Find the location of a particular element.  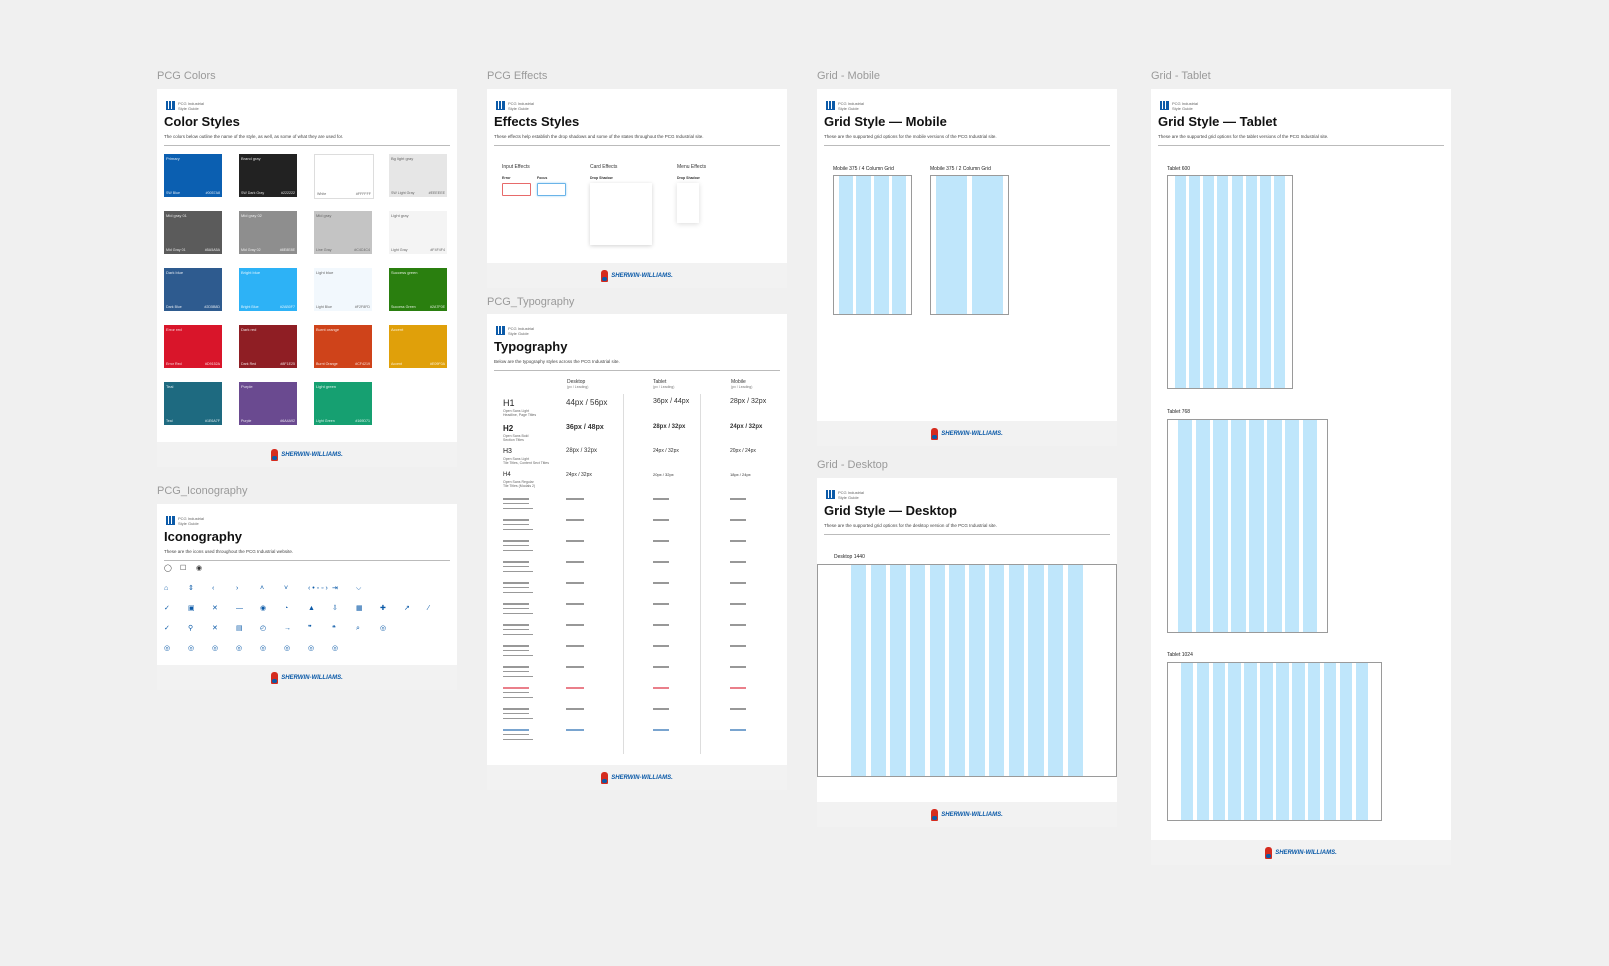

chevron-right-icon: › is located at coordinates (237, 588).